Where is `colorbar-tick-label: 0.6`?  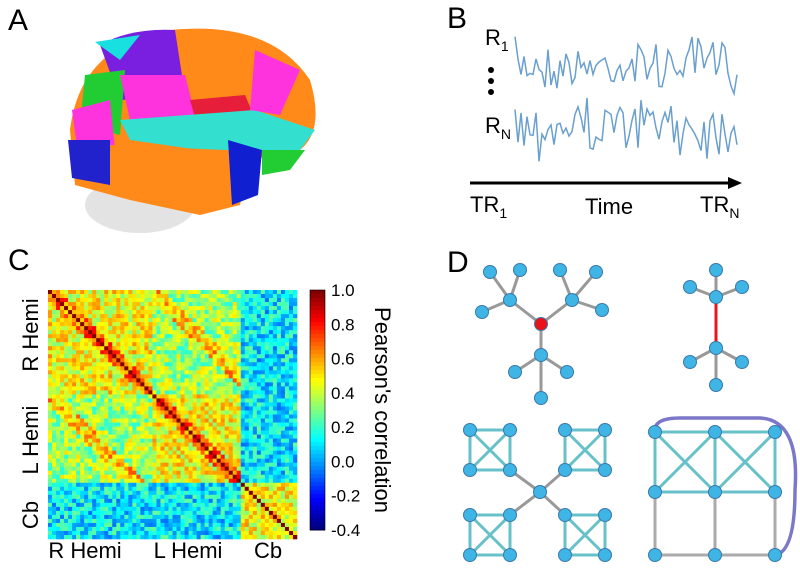
colorbar-tick-label: 0.6 is located at coordinates (343, 359).